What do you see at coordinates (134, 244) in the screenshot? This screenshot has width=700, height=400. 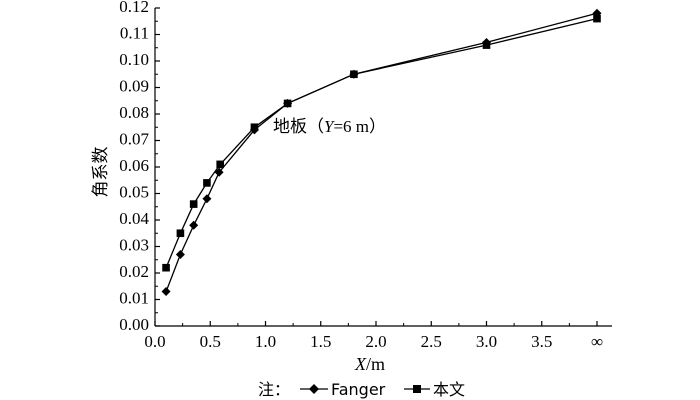 I see `y-tick-label: 0.03` at bounding box center [134, 244].